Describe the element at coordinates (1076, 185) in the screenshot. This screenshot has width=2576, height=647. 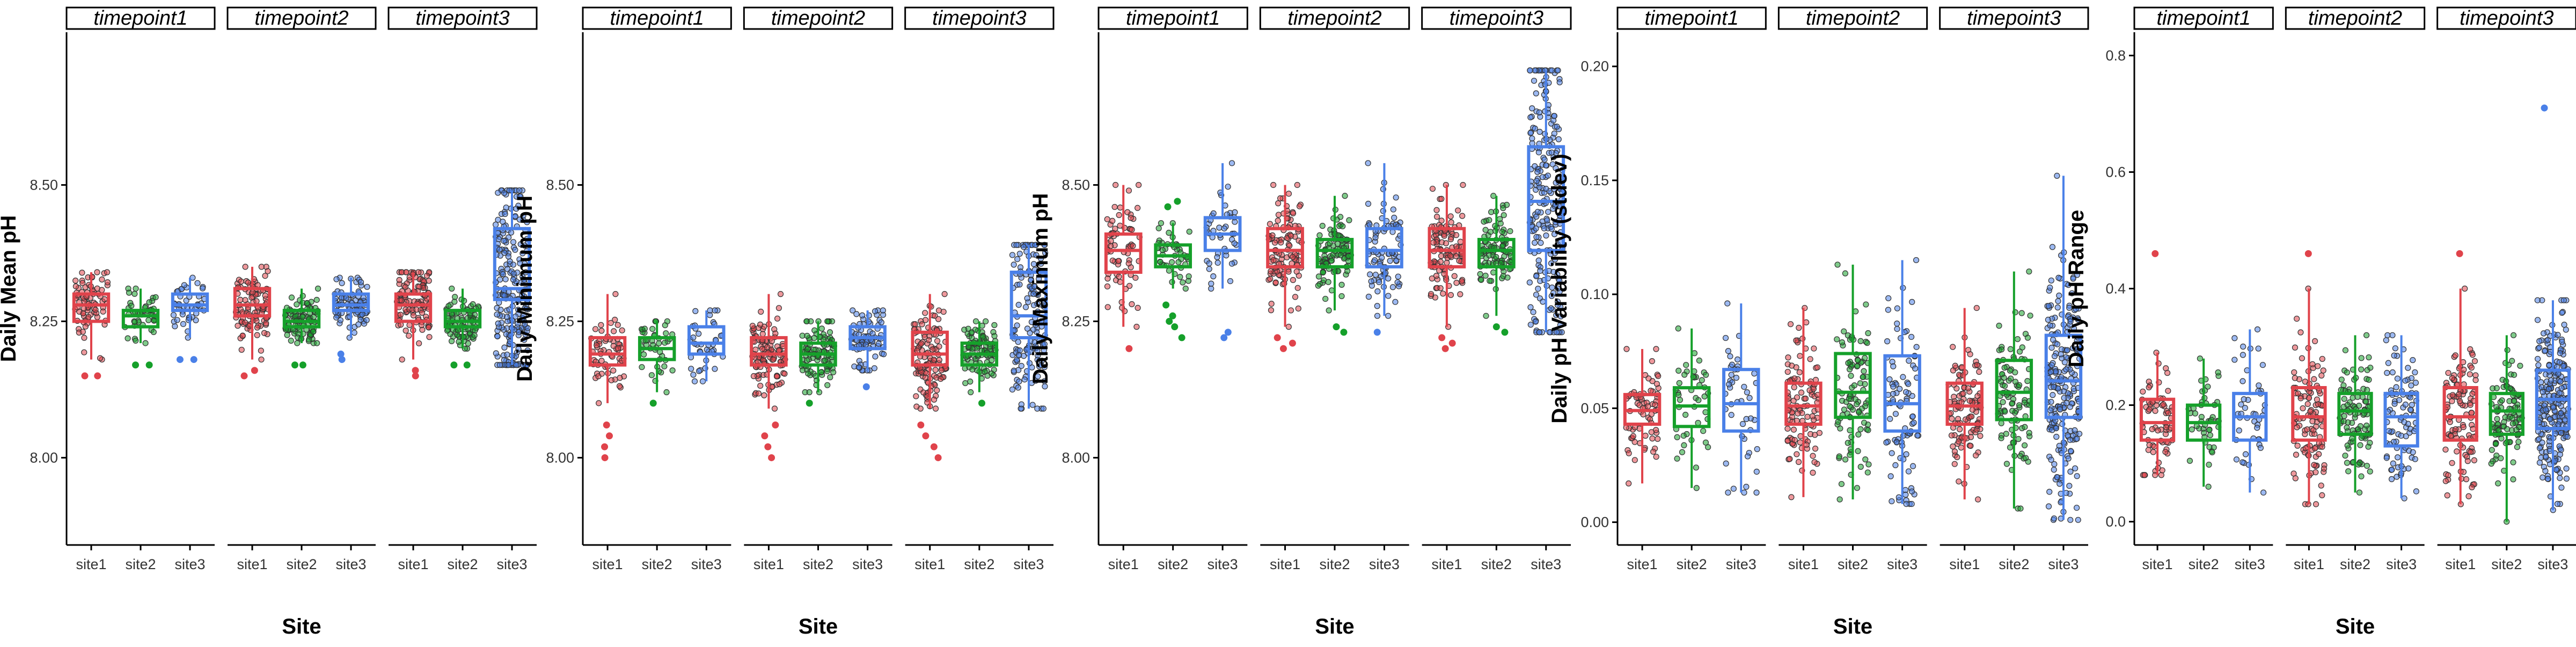
I see `y-tick-label: 8.50` at that location.